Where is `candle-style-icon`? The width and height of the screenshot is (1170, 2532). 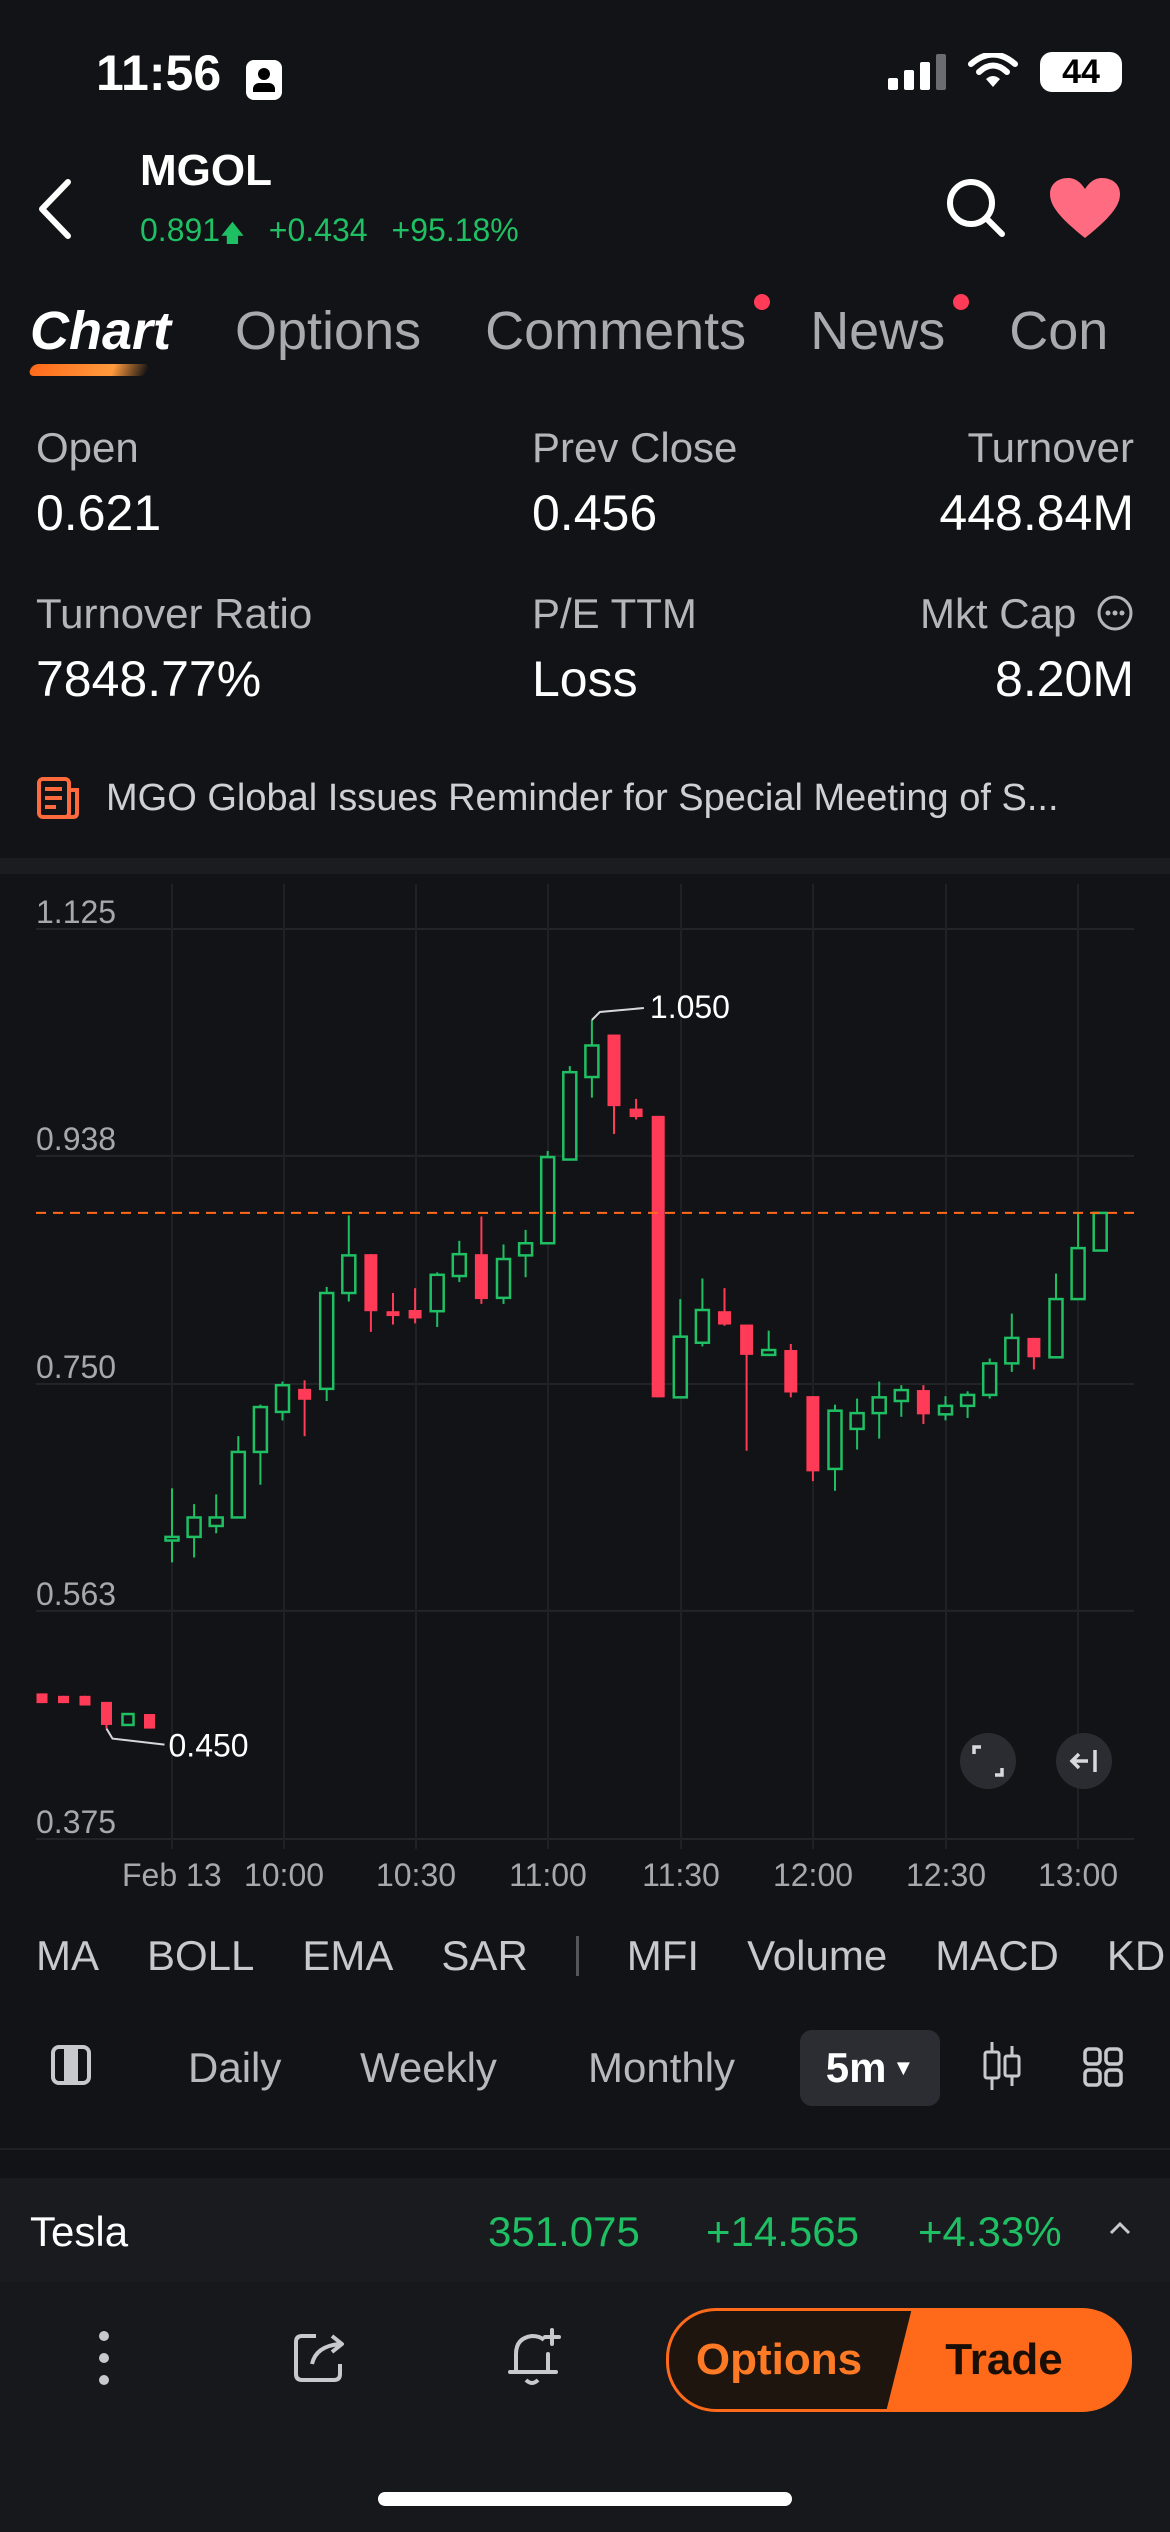 candle-style-icon is located at coordinates (1002, 2066).